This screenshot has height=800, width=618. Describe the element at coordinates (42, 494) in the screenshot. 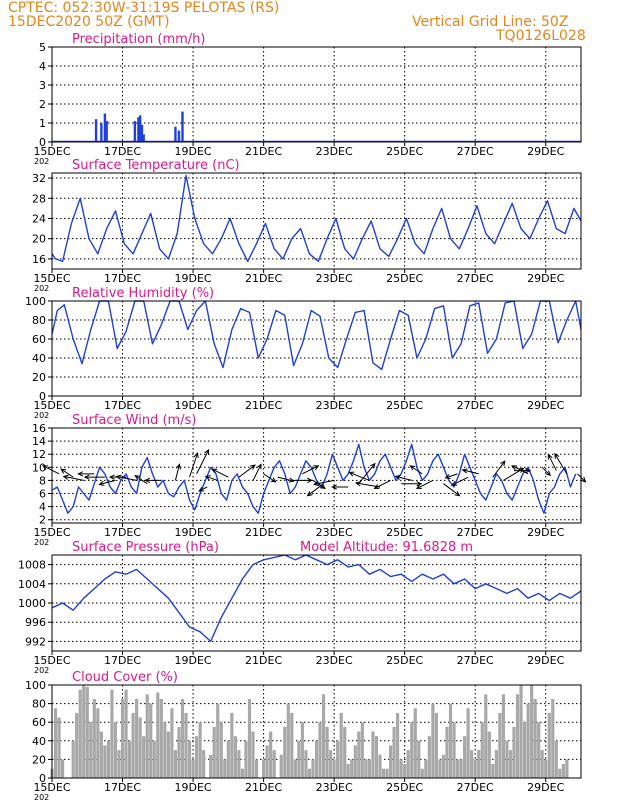

I see `y-tick-label: 6` at that location.